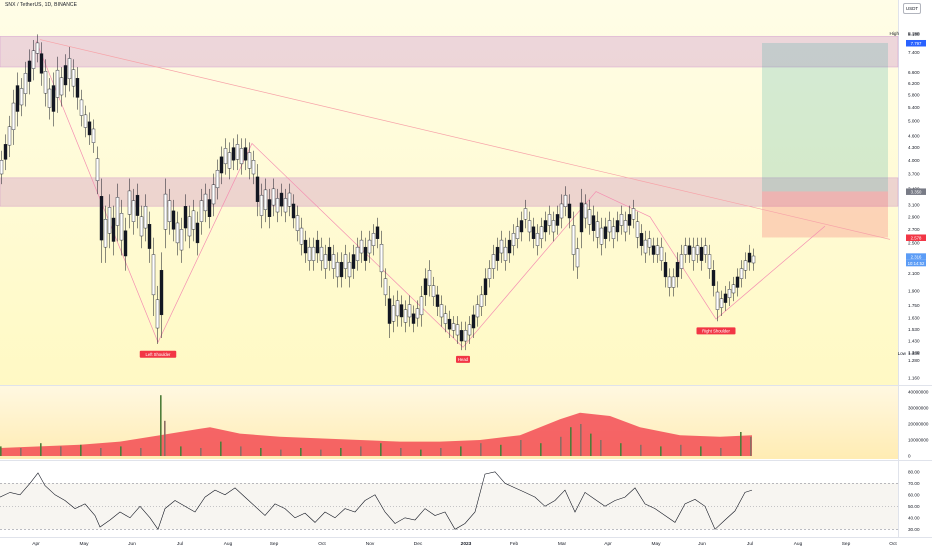  Describe the element at coordinates (825, 214) in the screenshot. I see `loss-zone` at that location.